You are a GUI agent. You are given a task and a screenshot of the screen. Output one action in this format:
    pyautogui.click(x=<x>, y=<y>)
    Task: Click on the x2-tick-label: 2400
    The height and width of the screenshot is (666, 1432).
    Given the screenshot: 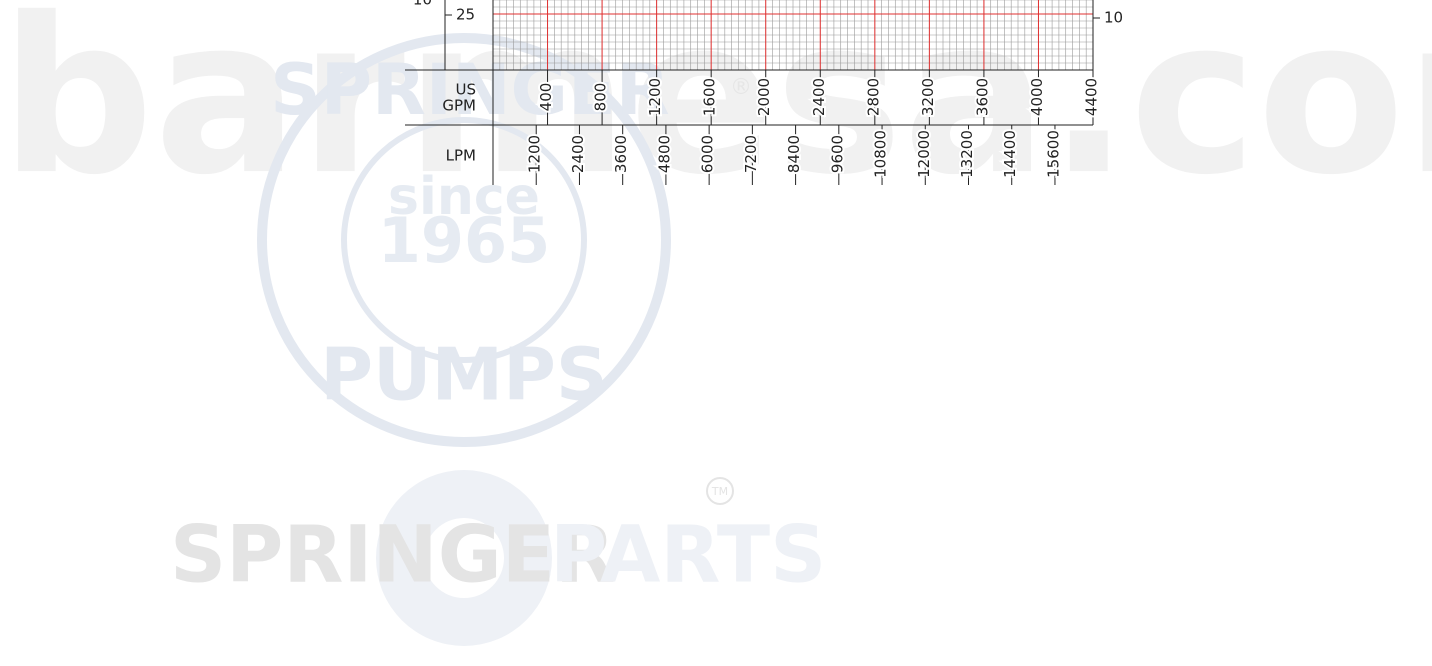 What is the action you would take?
    pyautogui.click(x=578, y=154)
    